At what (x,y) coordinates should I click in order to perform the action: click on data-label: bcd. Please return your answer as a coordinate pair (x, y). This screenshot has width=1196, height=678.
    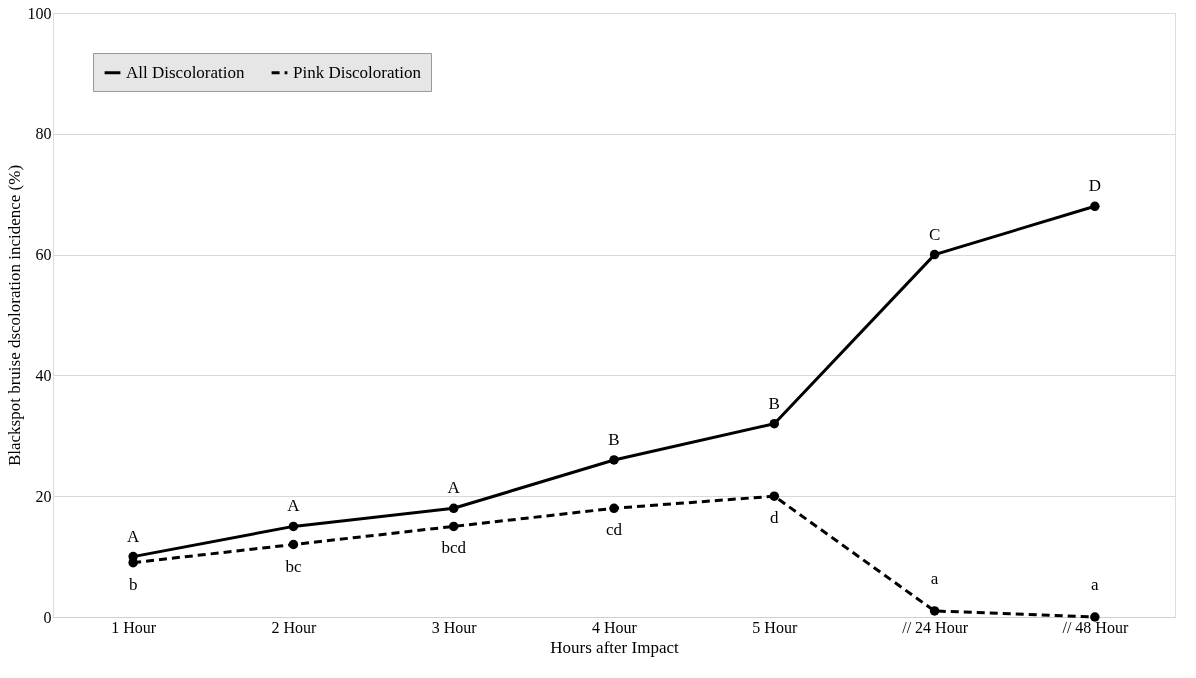
    Looking at the image, I should click on (454, 548).